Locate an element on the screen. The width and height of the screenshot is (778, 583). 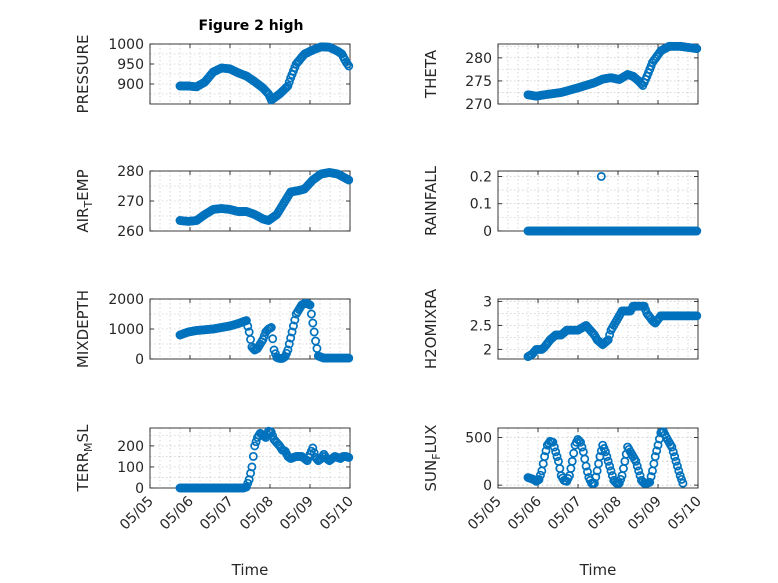
y-tick-label: 500 is located at coordinates (478, 439).